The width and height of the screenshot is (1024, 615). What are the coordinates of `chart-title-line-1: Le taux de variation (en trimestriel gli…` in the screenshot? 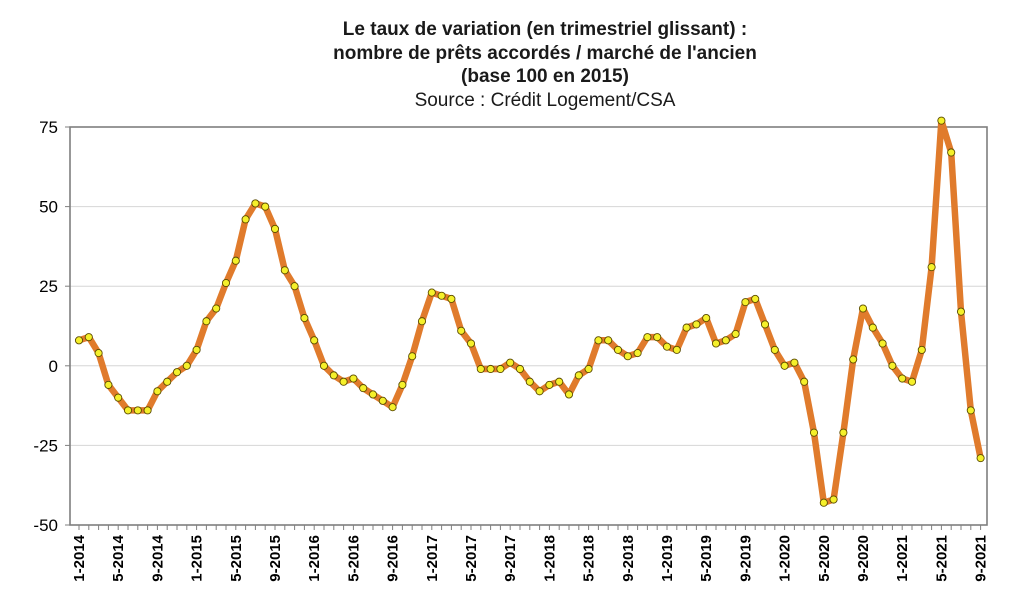 It's located at (545, 29).